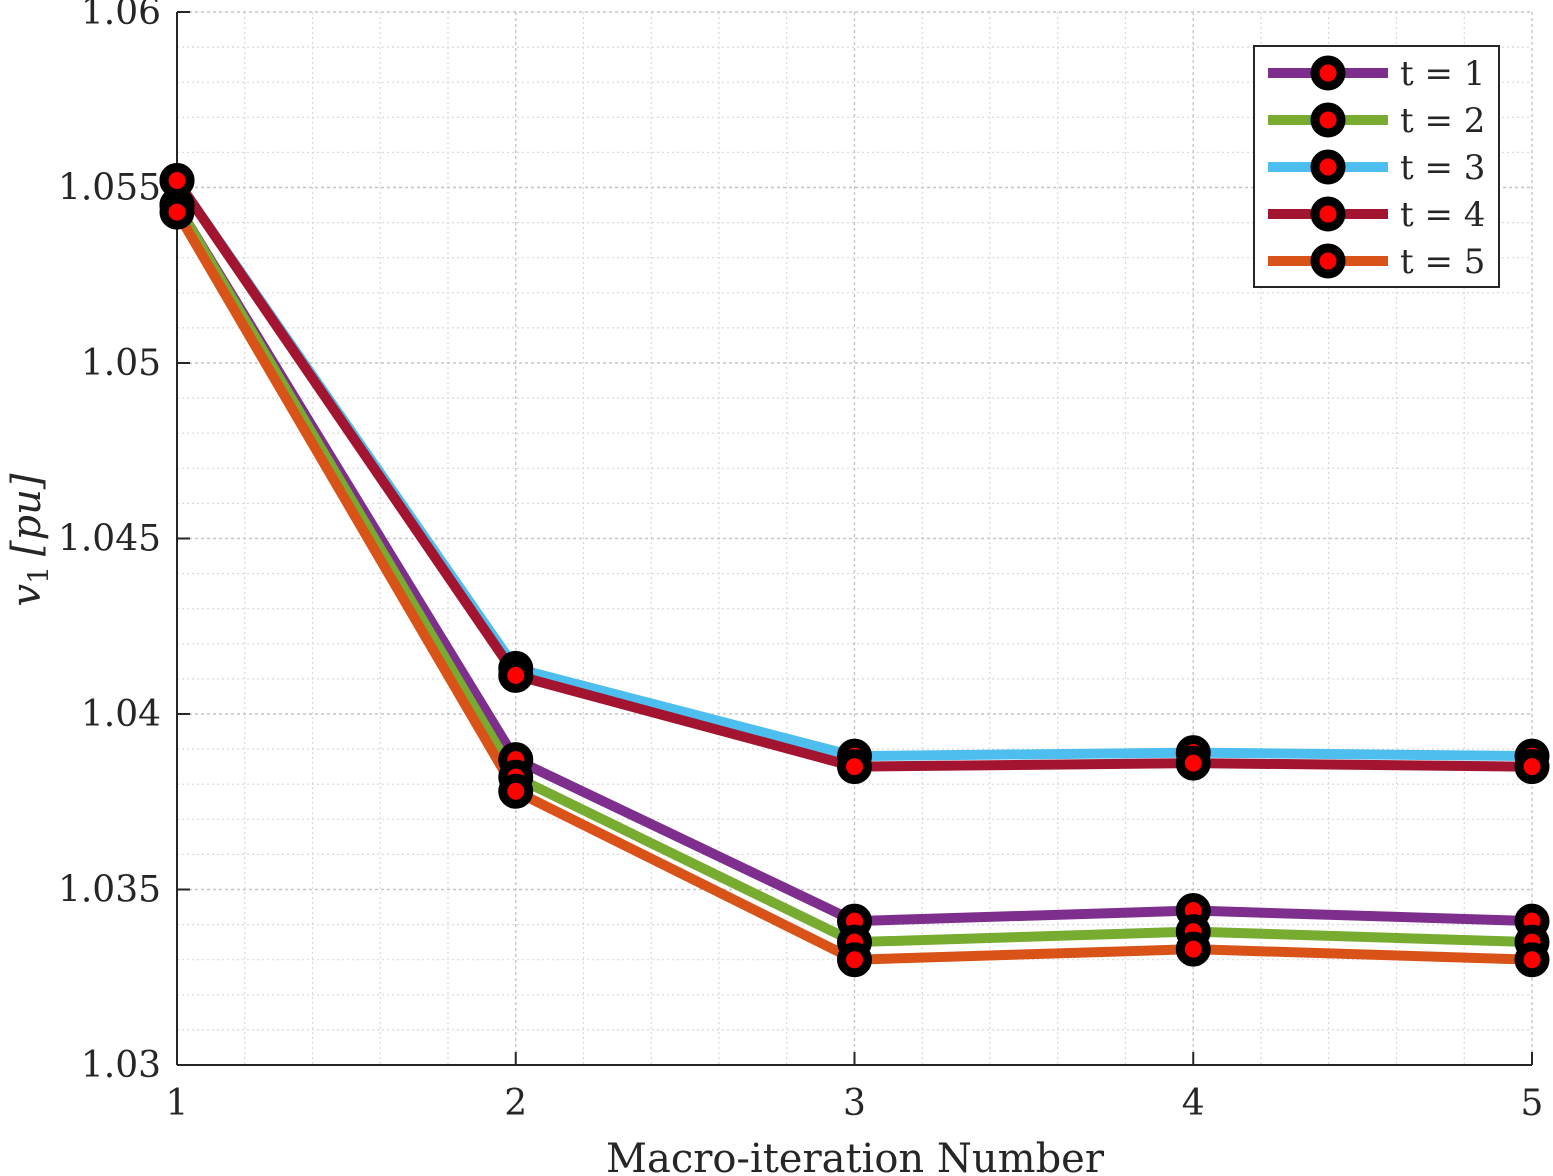  What do you see at coordinates (27, 514) in the screenshot?
I see `y-axis-unit: [pu]` at bounding box center [27, 514].